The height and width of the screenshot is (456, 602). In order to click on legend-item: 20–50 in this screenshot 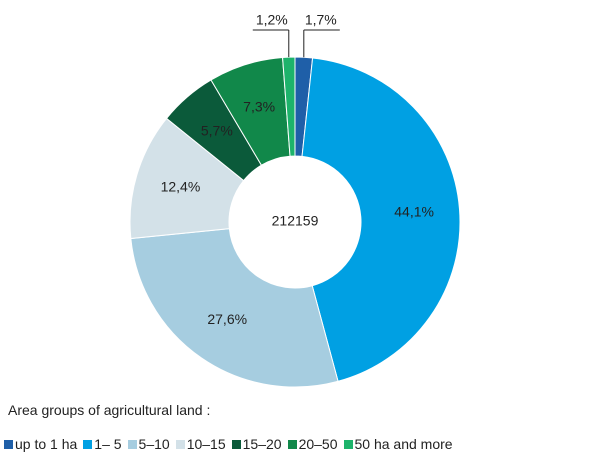, I will do `click(312, 444)`.